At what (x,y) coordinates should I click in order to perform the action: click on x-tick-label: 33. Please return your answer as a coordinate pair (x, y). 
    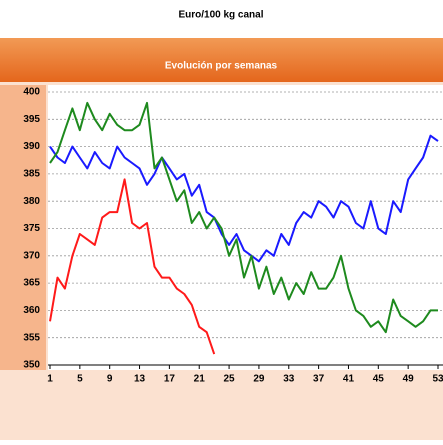
    Looking at the image, I should click on (289, 379).